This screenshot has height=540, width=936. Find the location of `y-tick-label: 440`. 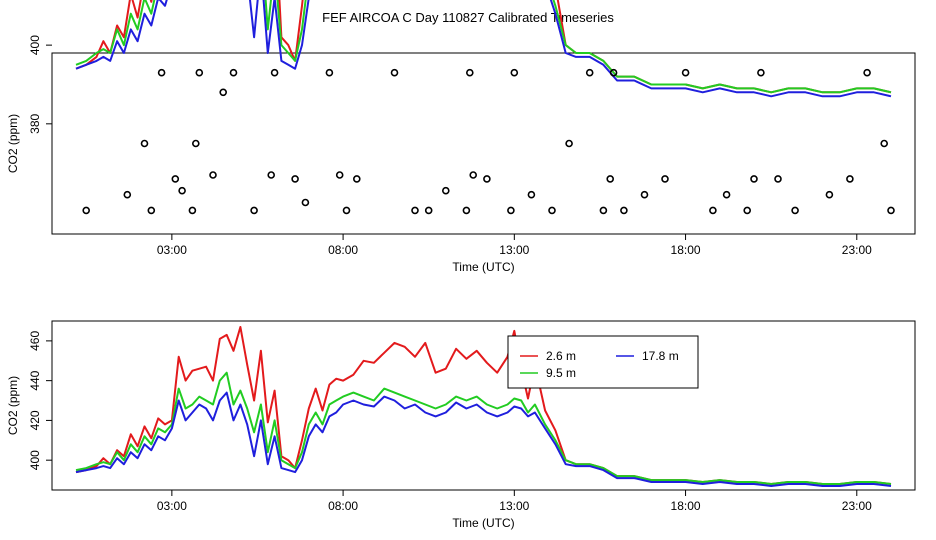

y-tick-label: 440 is located at coordinates (35, 380).